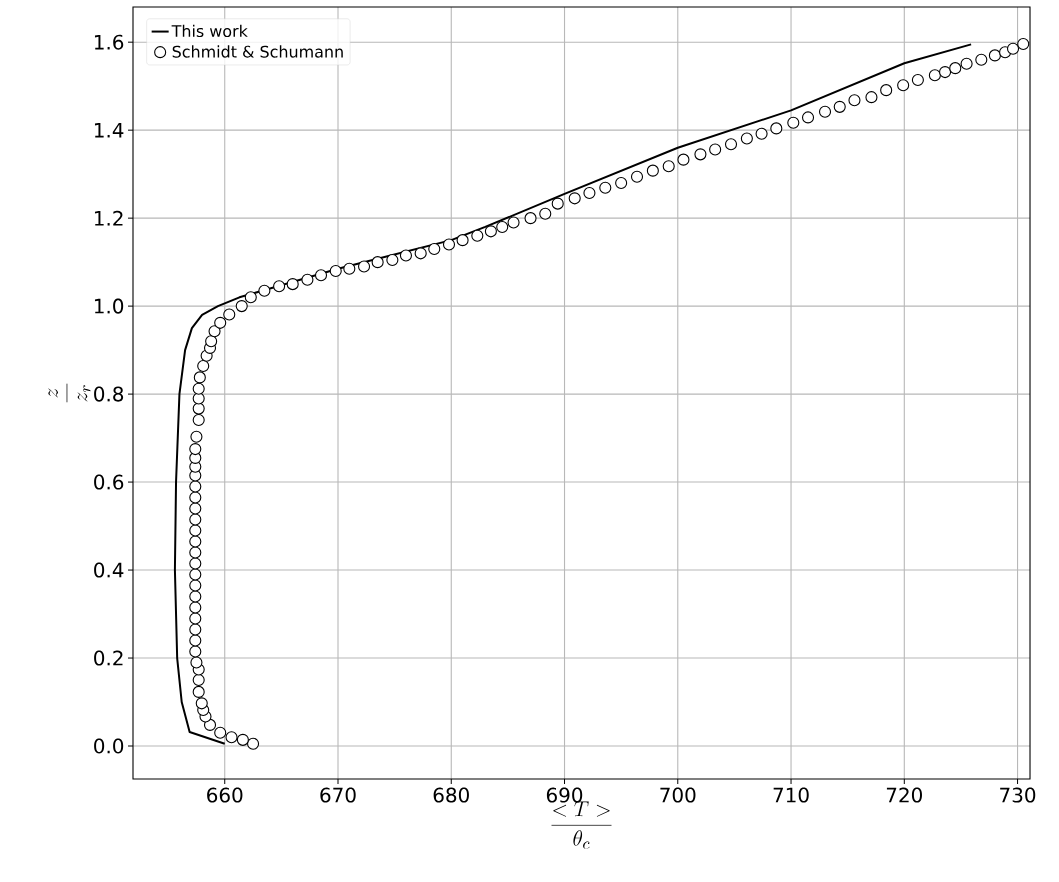 The image size is (1059, 882). What do you see at coordinates (1018, 795) in the screenshot?
I see `x-tick-label: 730` at bounding box center [1018, 795].